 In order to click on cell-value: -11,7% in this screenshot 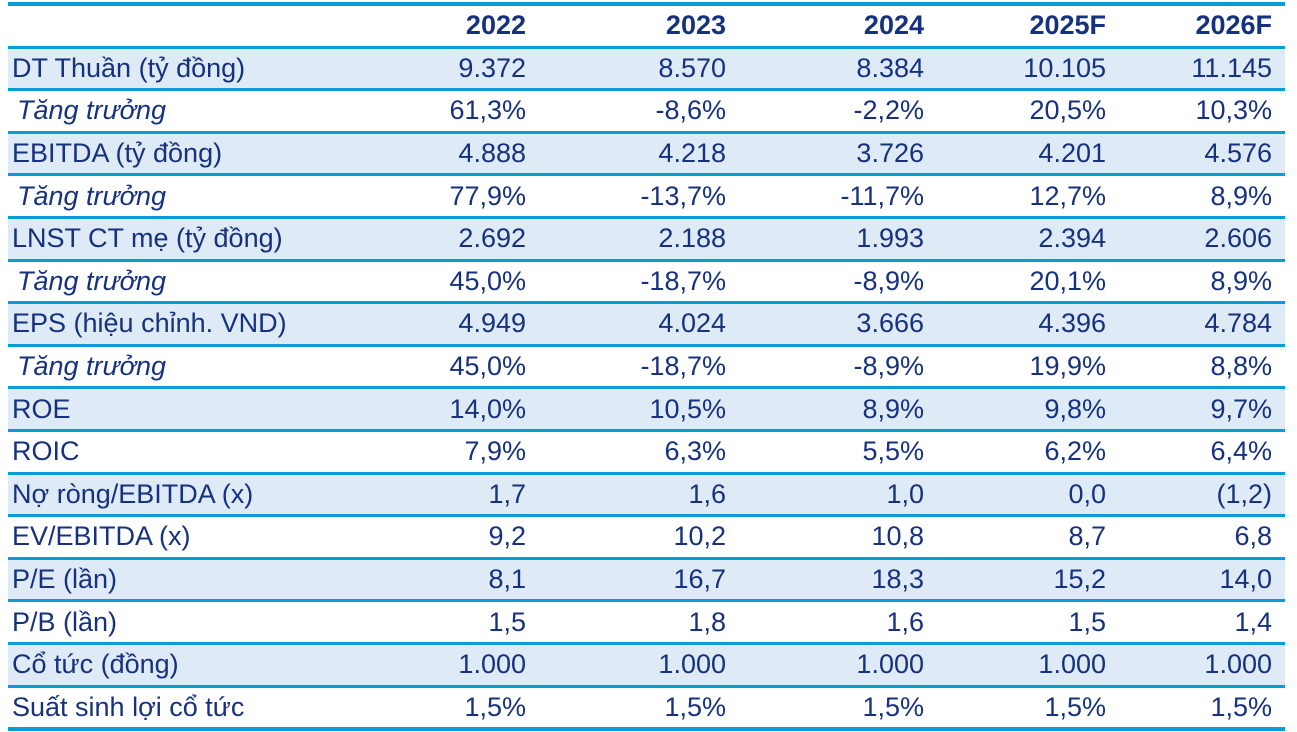, I will do `click(882, 195)`.